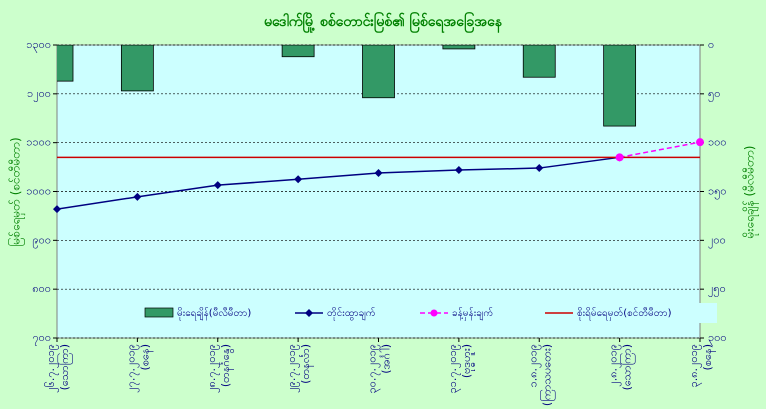 The width and height of the screenshot is (766, 409). Describe the element at coordinates (351, 313) in the screenshot. I see `legend-label: တိုင်းထွာချက်` at that location.